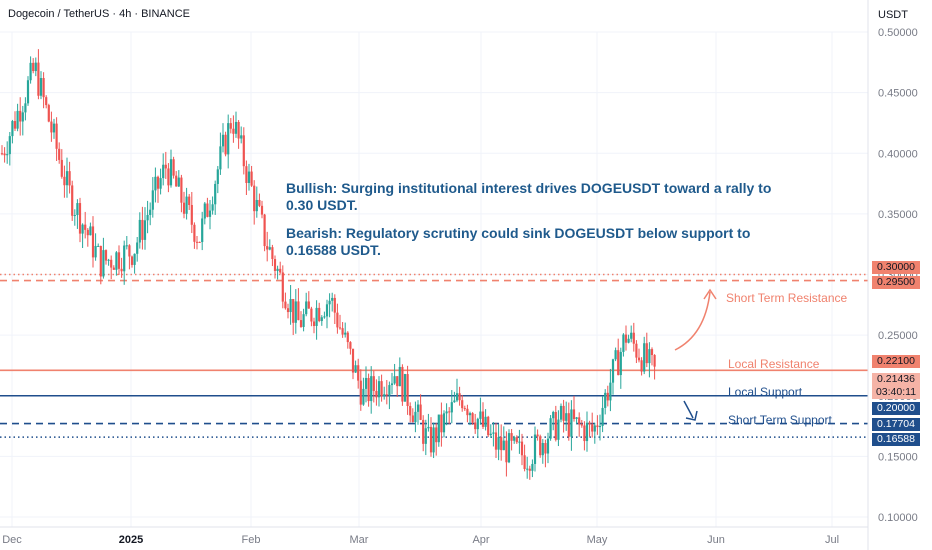 The image size is (932, 550). I want to click on x-tick-label: Mar, so click(359, 540).